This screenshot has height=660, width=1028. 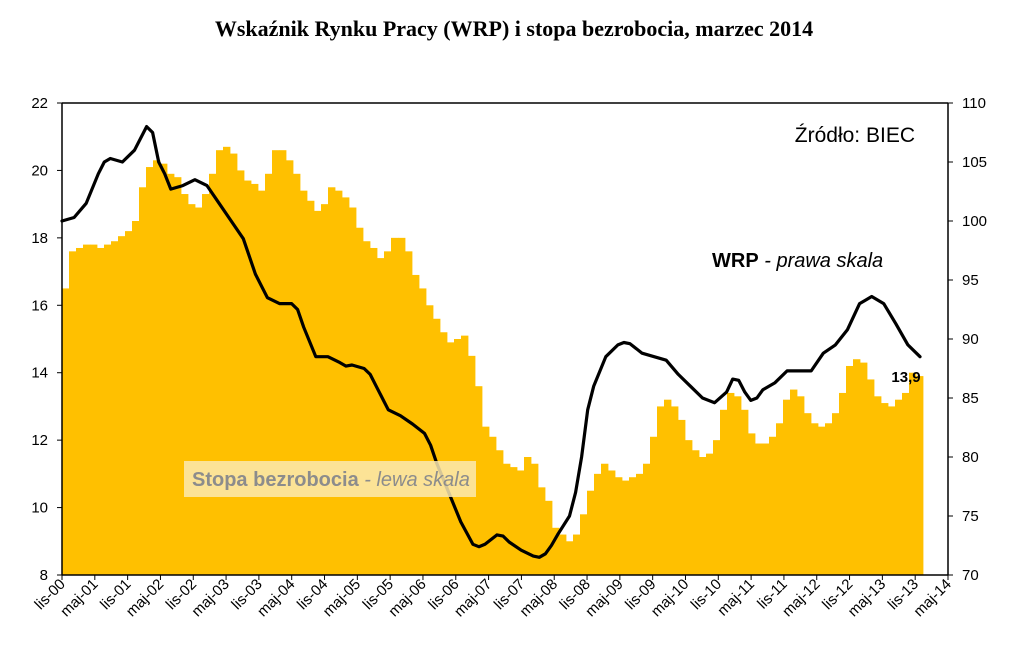 I want to click on unemployment-series-label: Stopa bezrobocia - lewa skala, so click(x=331, y=480).